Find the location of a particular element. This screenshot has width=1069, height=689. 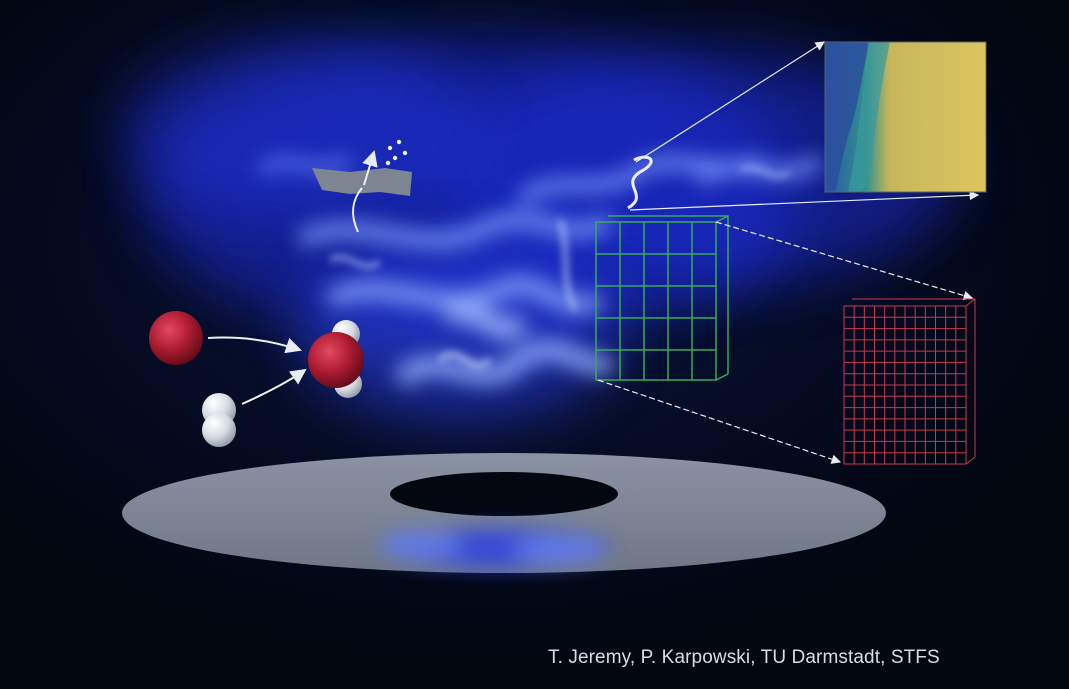

oxygen-atom is located at coordinates (176, 338).